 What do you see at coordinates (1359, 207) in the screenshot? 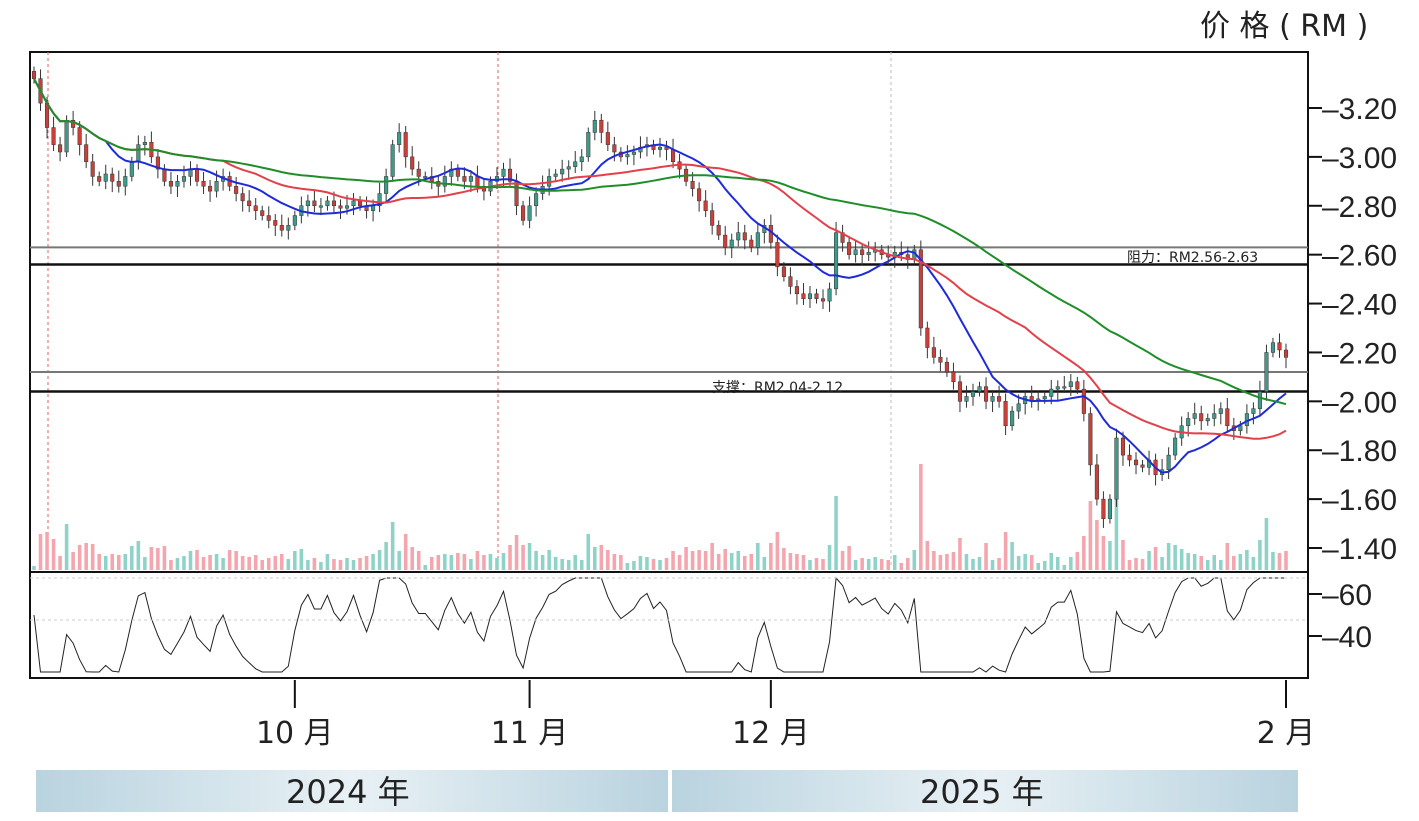
I see `y-tick-label: –2.80` at bounding box center [1359, 207].